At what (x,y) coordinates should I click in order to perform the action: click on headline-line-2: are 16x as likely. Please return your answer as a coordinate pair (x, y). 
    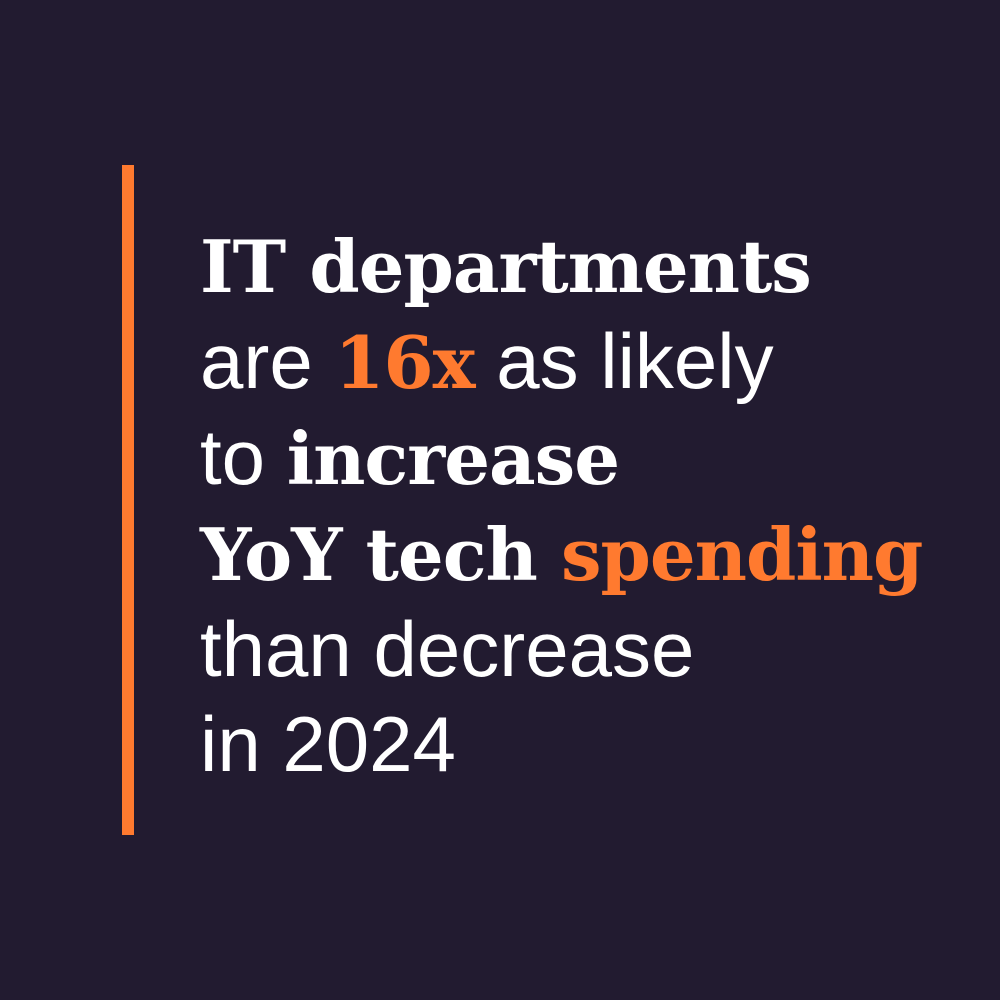
    Looking at the image, I should click on (561, 362).